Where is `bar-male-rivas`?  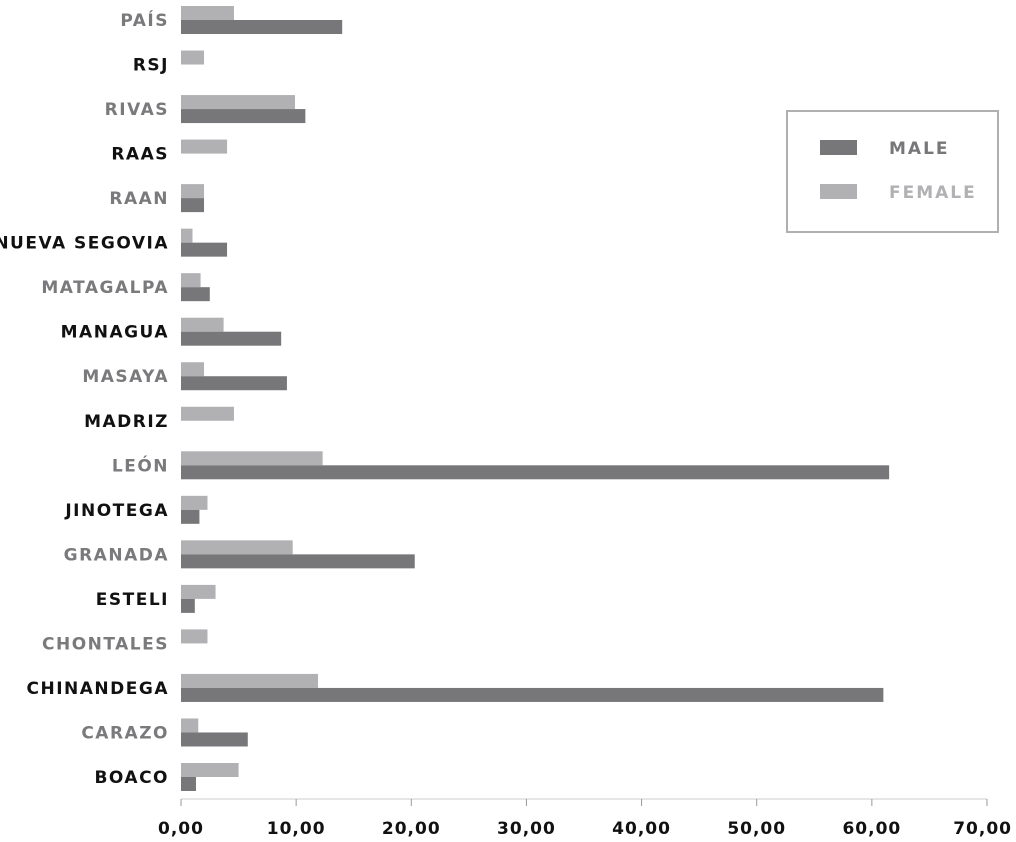
bar-male-rivas is located at coordinates (243, 116).